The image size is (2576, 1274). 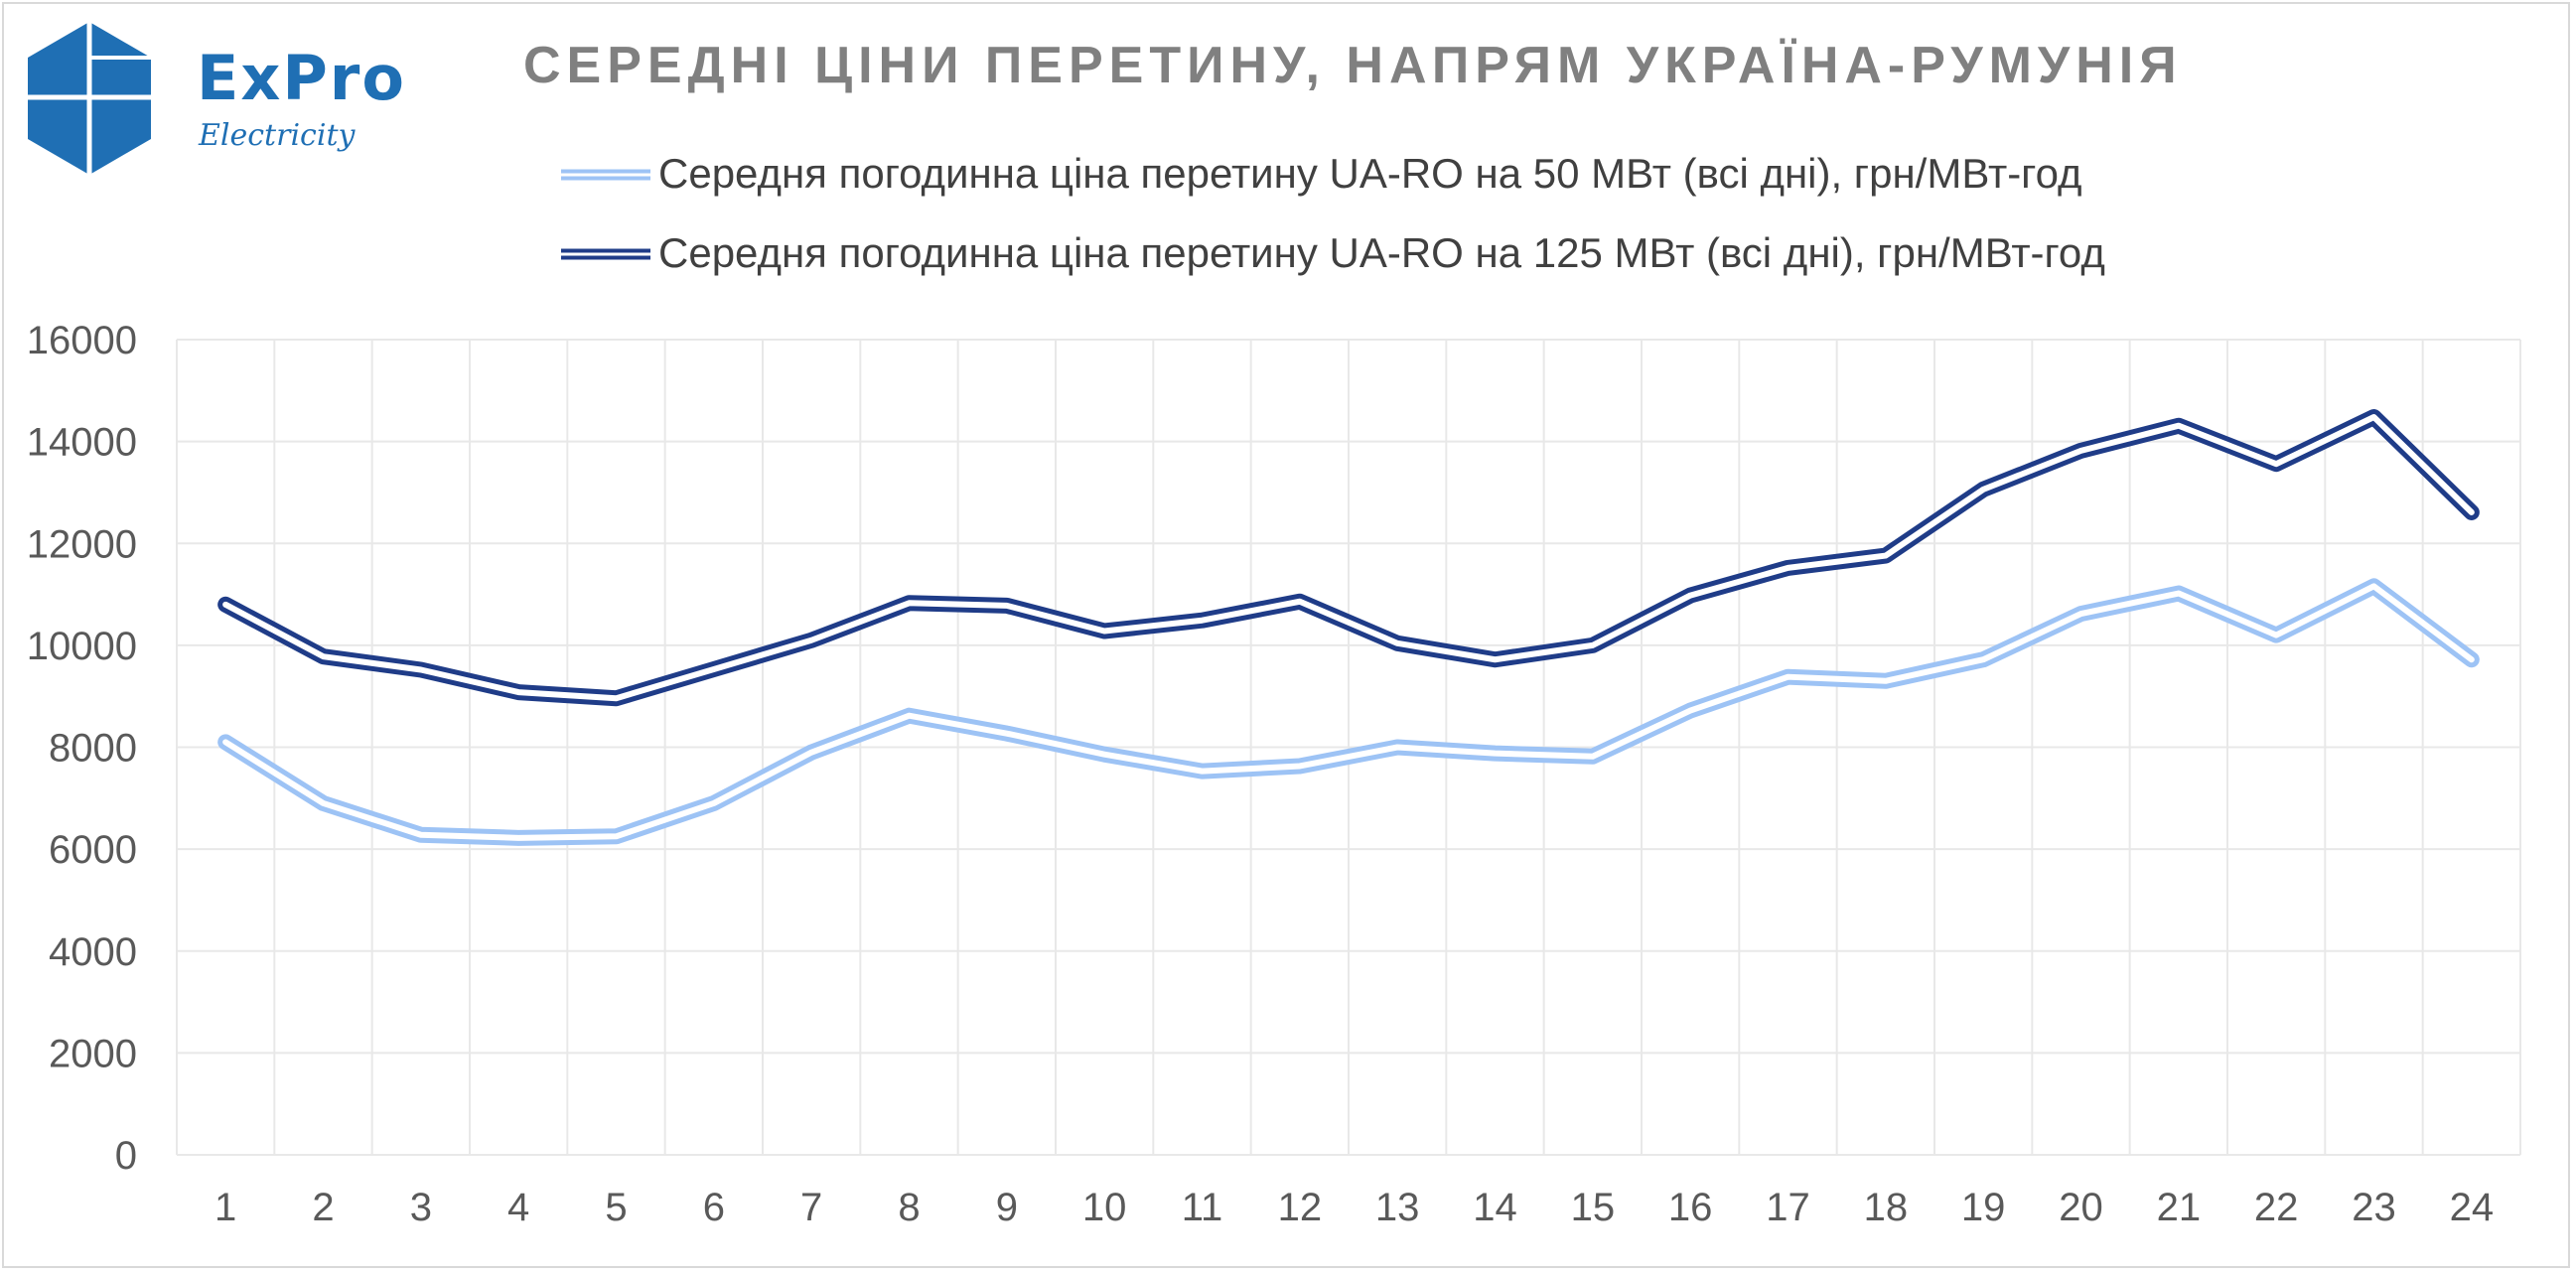 What do you see at coordinates (1104, 1207) in the screenshot?
I see `x-tick-label: 10` at bounding box center [1104, 1207].